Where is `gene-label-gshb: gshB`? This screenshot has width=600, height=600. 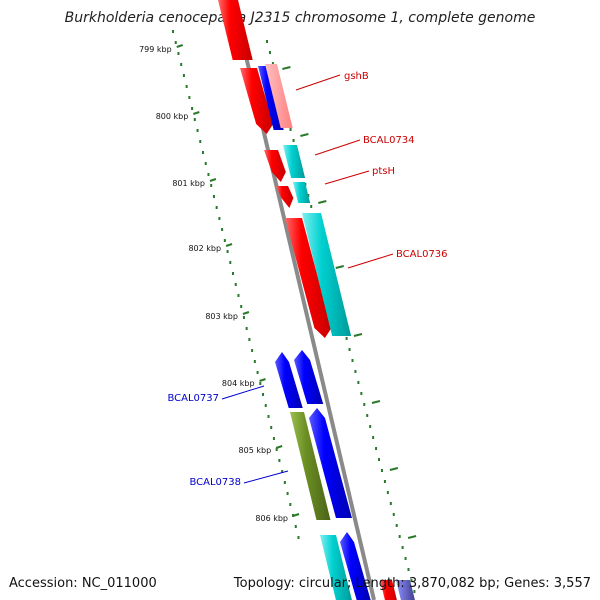 gene-label-gshb: gshB is located at coordinates (356, 76).